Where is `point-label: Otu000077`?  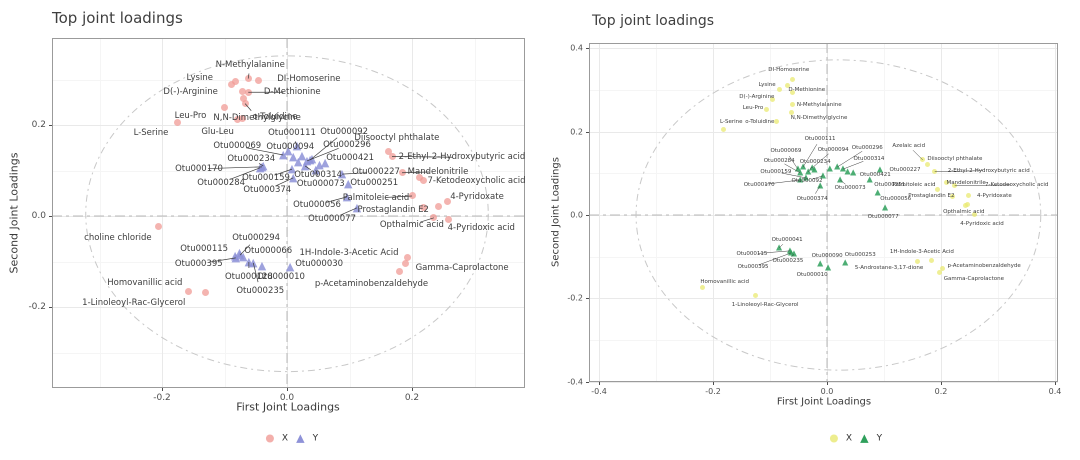
point-label: Otu000077 is located at coordinates (332, 218).